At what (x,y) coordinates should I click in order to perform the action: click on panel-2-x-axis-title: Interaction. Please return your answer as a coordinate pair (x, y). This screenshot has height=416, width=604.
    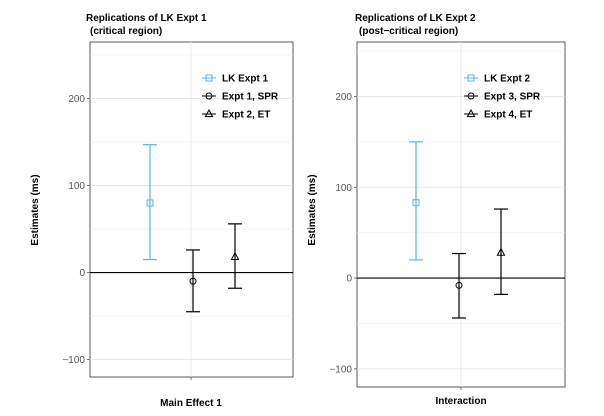
    Looking at the image, I should click on (460, 401).